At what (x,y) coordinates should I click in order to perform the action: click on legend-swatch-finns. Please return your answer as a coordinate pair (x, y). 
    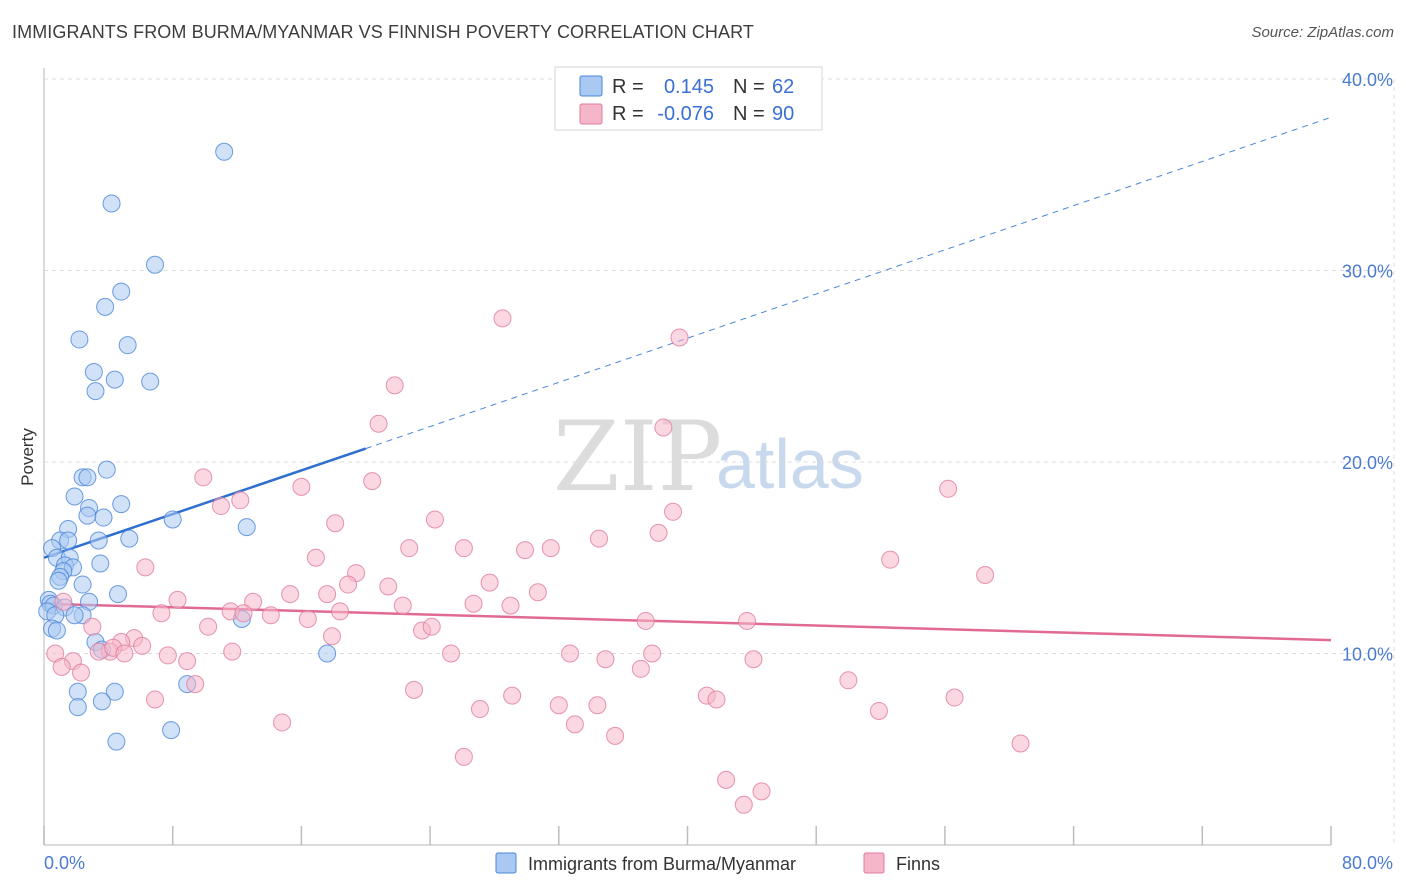
    Looking at the image, I should click on (591, 114).